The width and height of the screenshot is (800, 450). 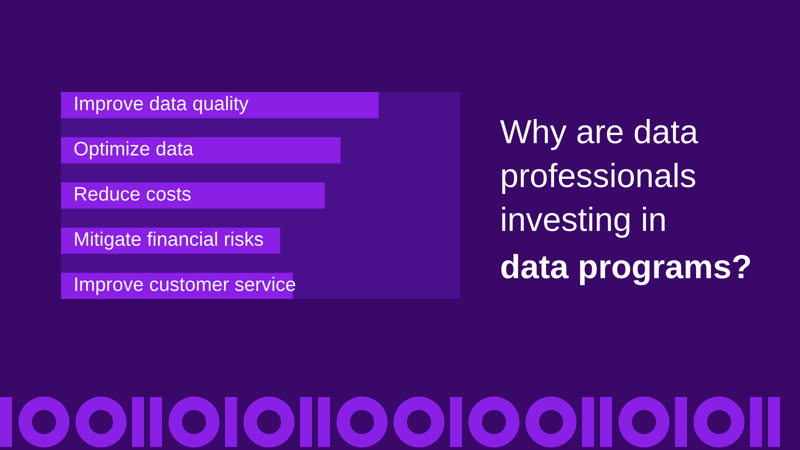 What do you see at coordinates (133, 193) in the screenshot?
I see `y-tick-label: Reduce costs` at bounding box center [133, 193].